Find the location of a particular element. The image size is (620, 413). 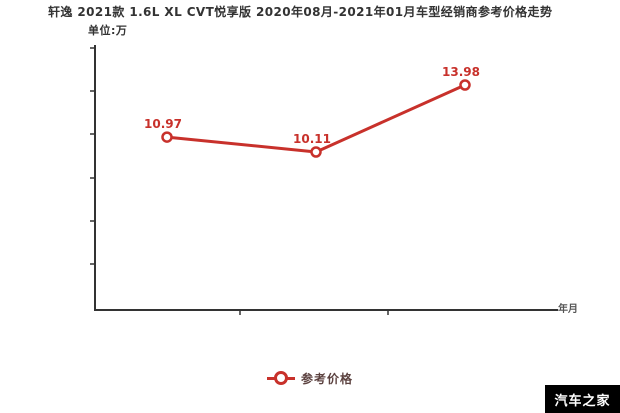

svg-text: 10.97 is located at coordinates (163, 124).